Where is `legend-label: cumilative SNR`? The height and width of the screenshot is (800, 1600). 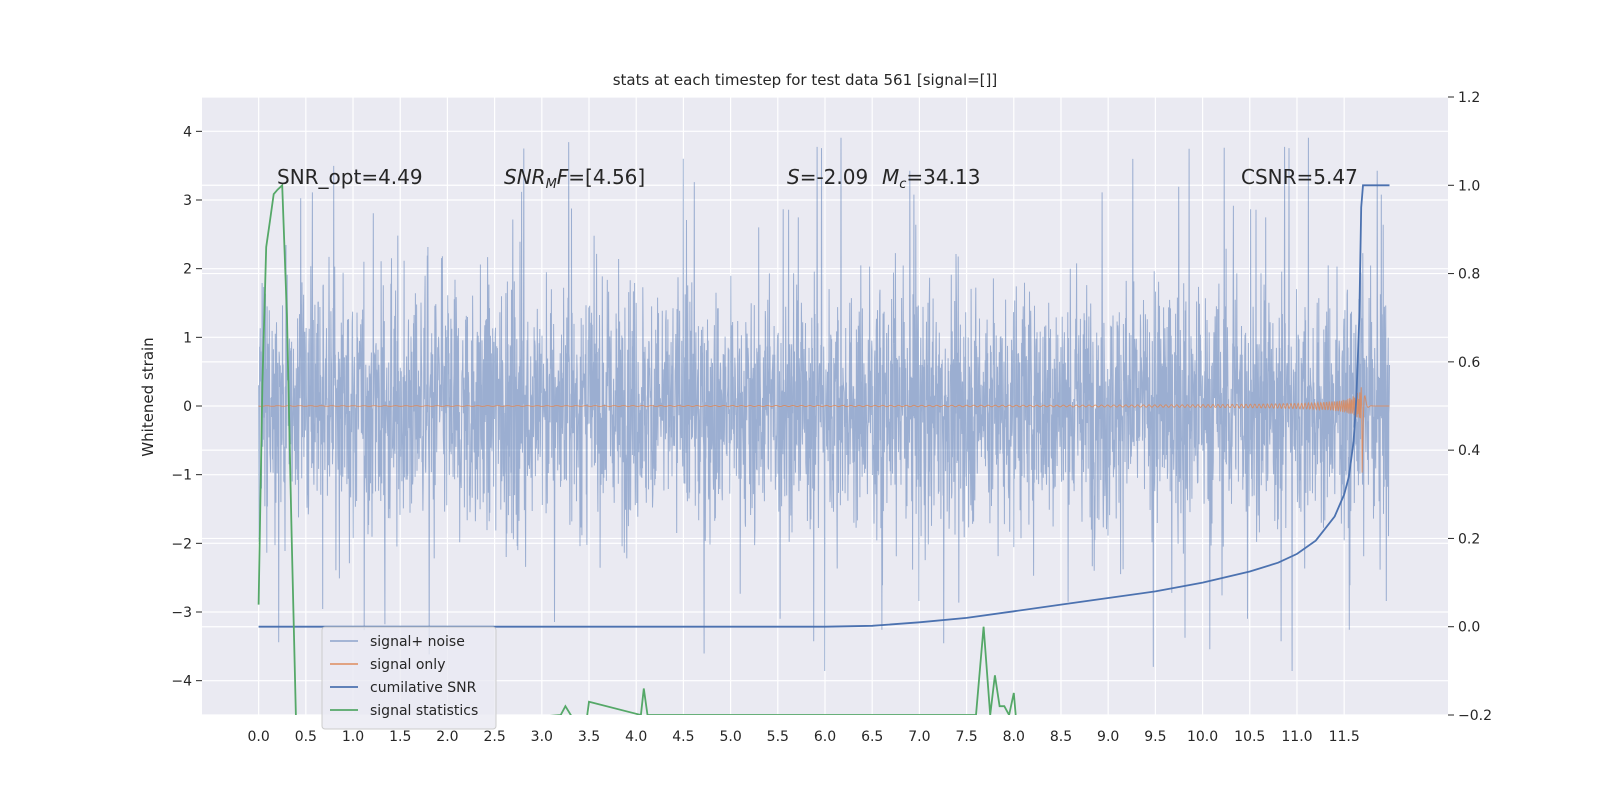 legend-label: cumilative SNR is located at coordinates (423, 688).